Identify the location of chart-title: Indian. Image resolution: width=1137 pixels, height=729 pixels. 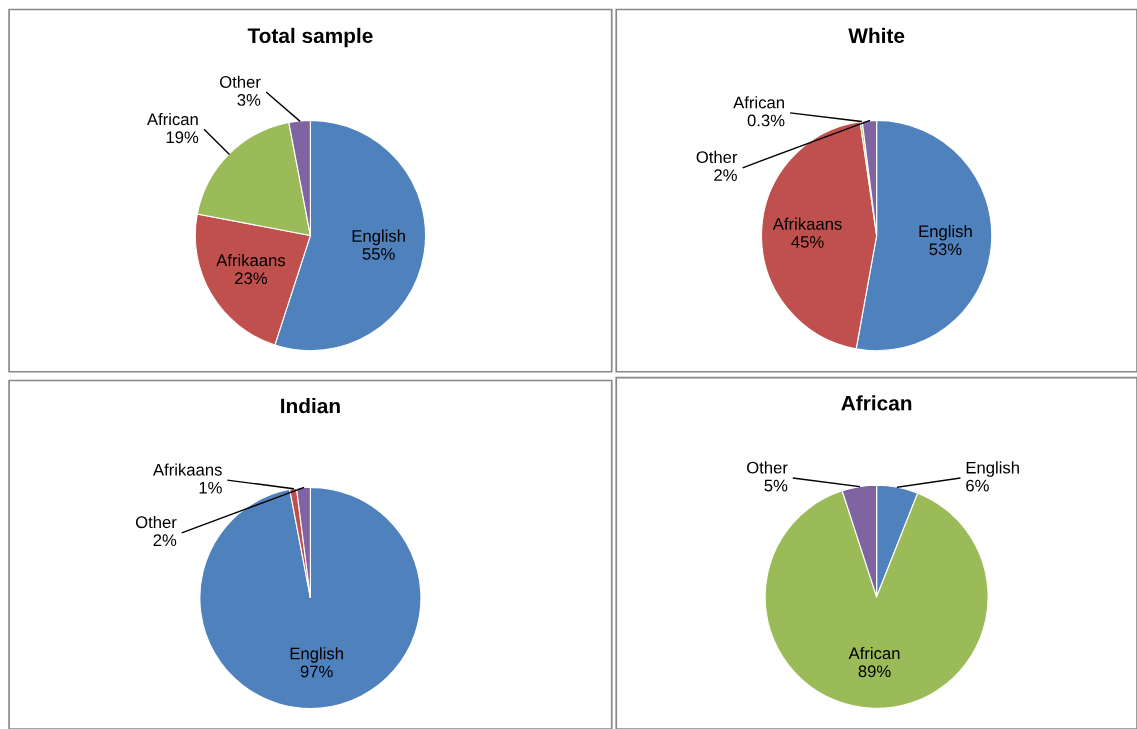
(310, 406).